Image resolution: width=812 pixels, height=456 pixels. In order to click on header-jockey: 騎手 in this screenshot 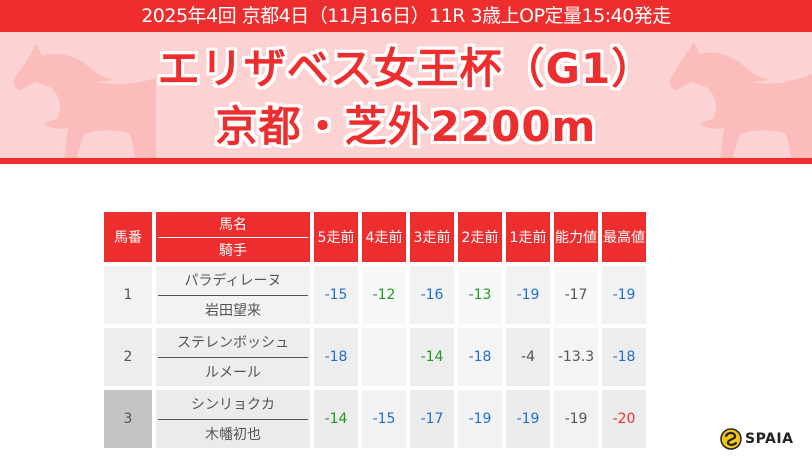, I will do `click(233, 250)`.